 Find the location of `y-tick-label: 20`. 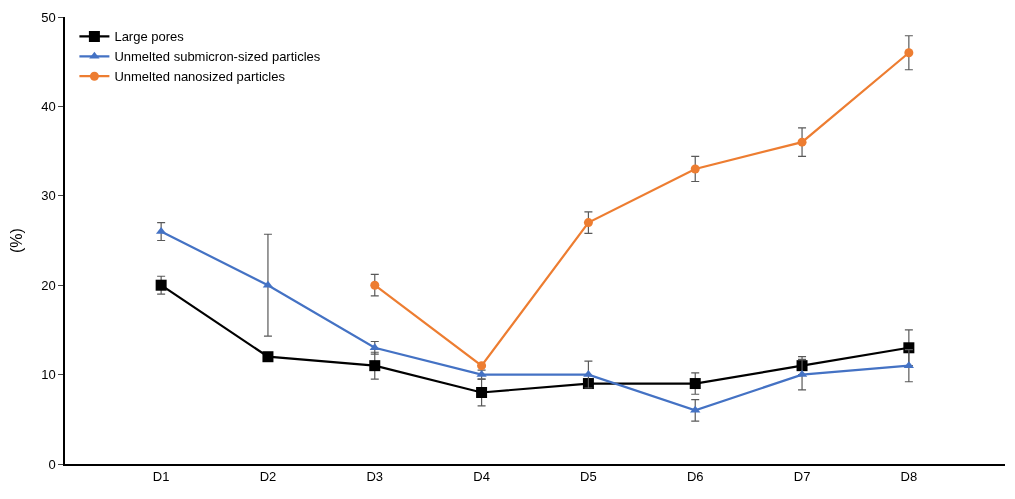

y-tick-label: 20 is located at coordinates (48, 285).